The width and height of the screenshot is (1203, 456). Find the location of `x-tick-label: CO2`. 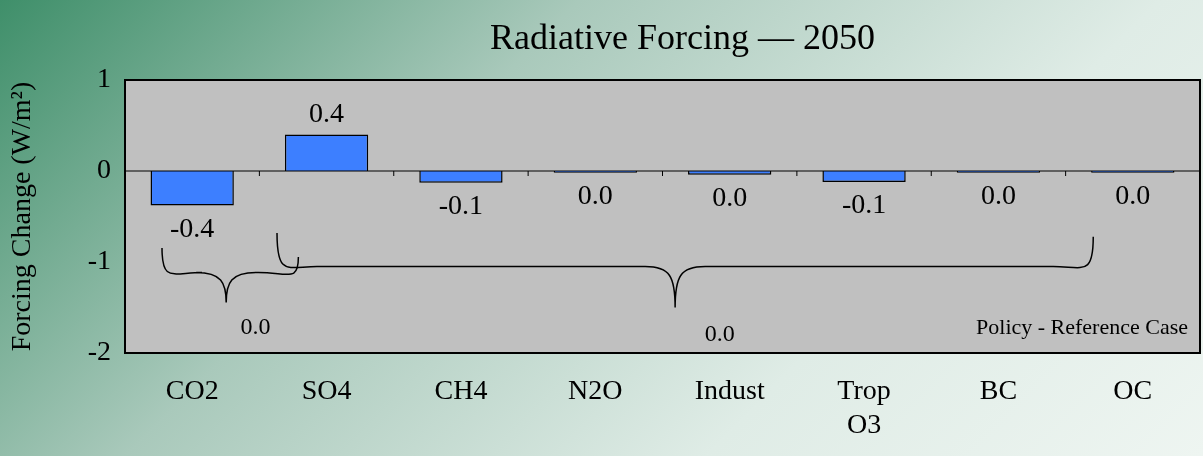

x-tick-label: CO2 is located at coordinates (192, 390).